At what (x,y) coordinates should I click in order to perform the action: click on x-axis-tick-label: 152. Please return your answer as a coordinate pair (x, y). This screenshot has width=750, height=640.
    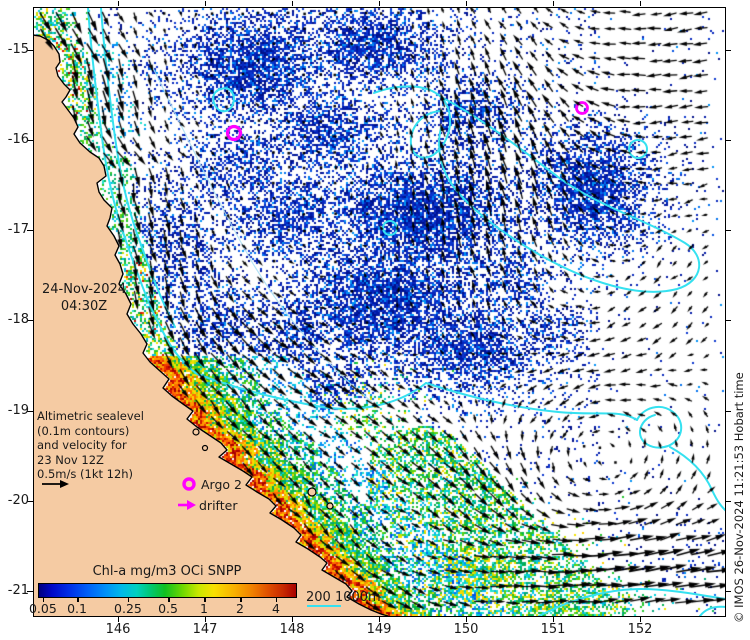
    Looking at the image, I should click on (640, 629).